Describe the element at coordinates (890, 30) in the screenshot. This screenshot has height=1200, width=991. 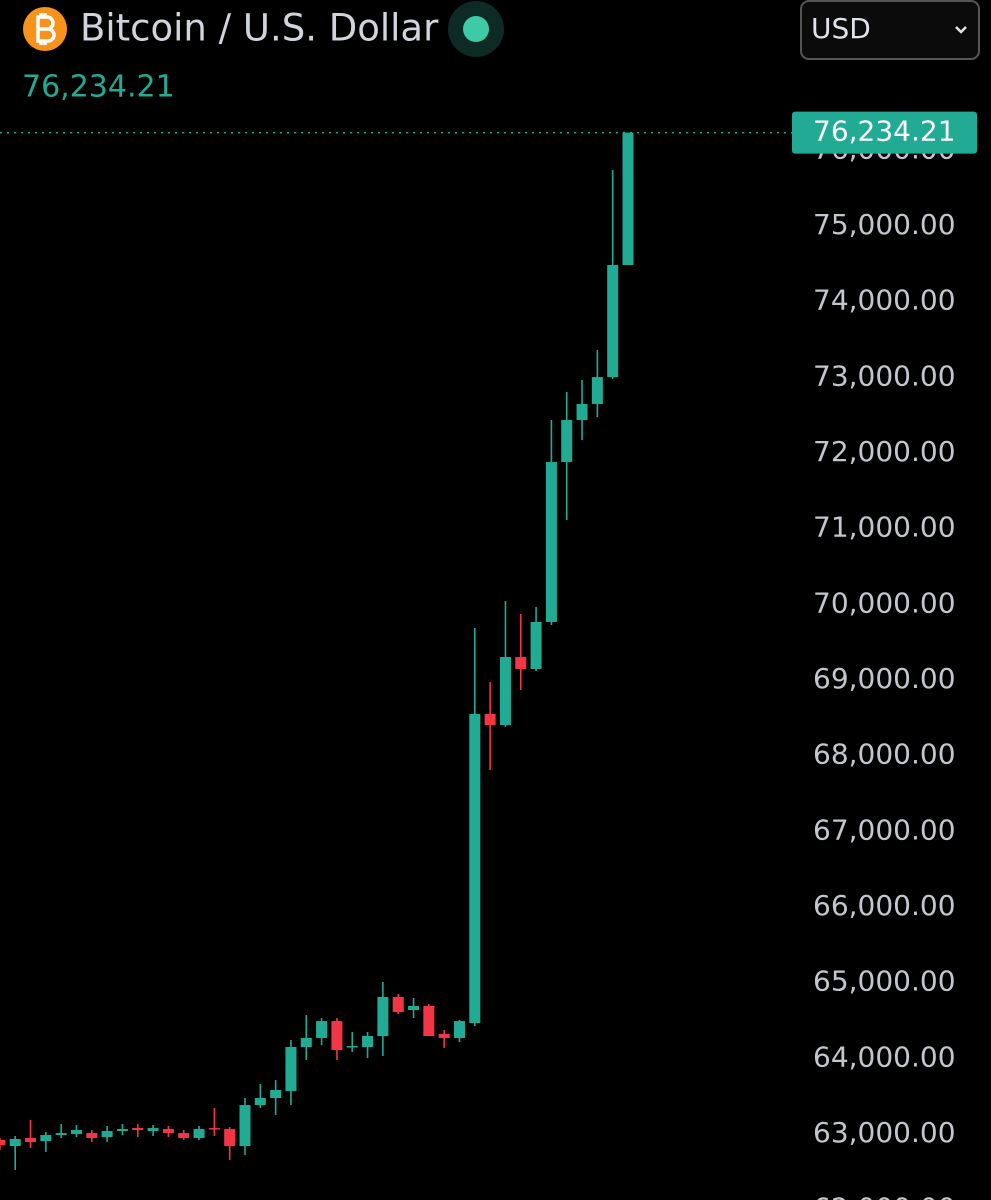
I see `currency-select` at that location.